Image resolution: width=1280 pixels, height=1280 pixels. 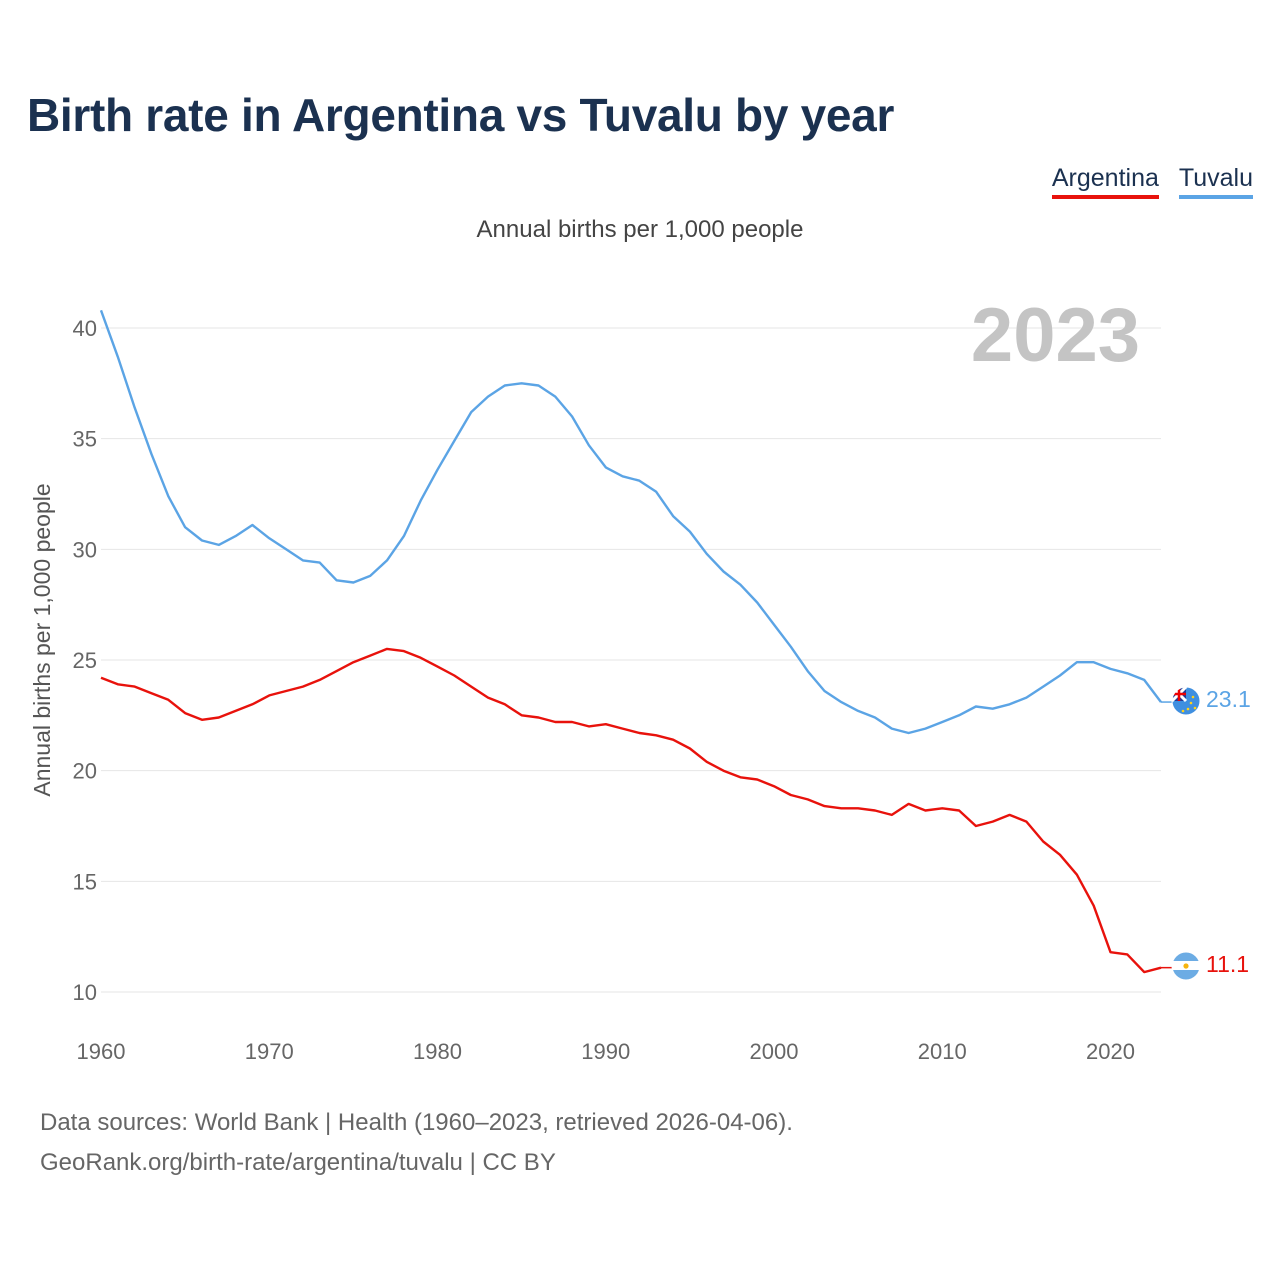 I want to click on legend-item-argentina: Argentina, so click(x=1105, y=181).